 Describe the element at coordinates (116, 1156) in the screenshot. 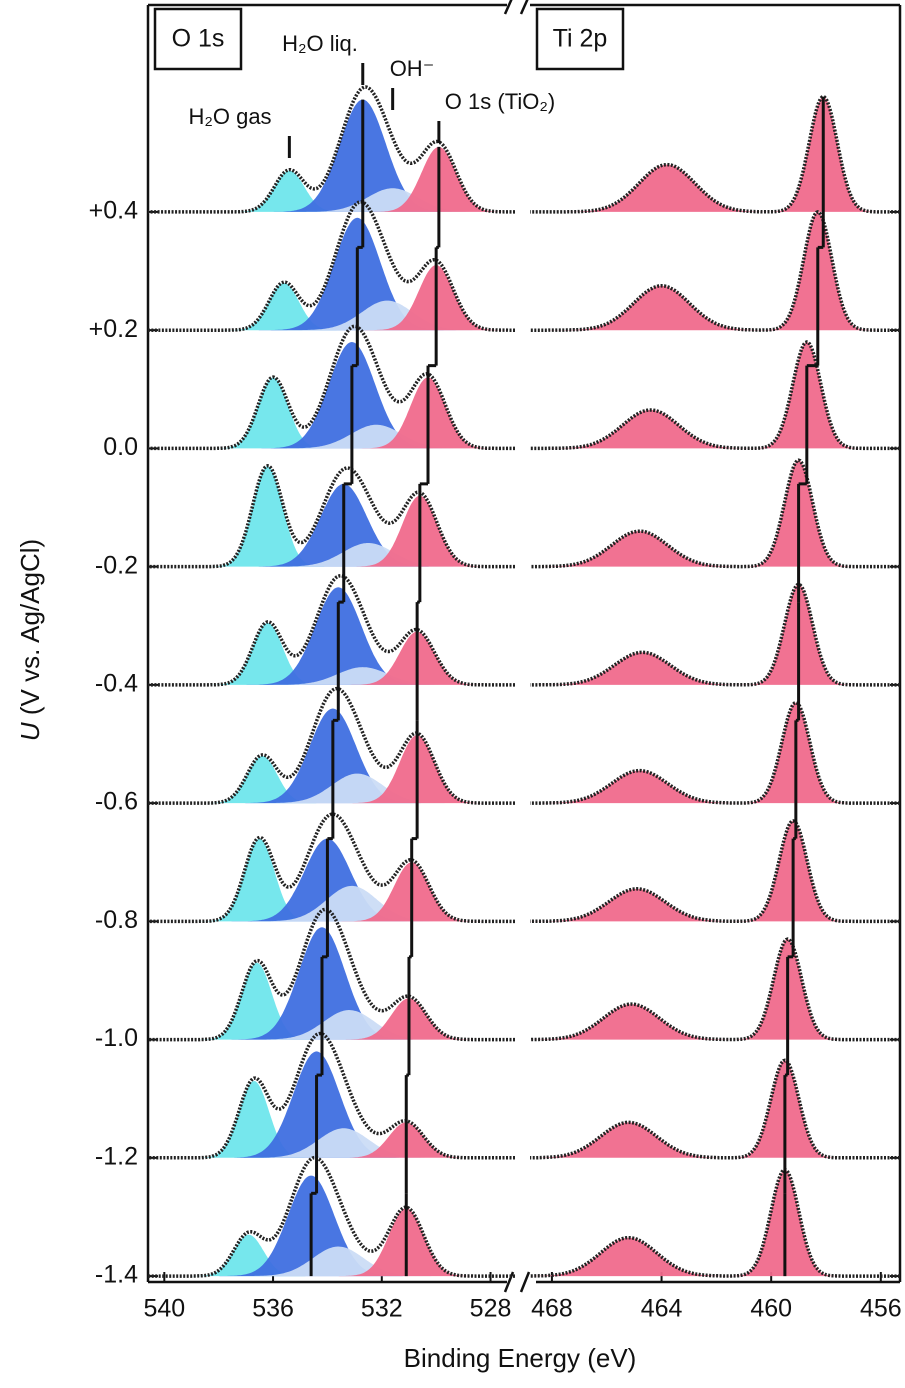

I see `y-tick-label: -1.2` at that location.